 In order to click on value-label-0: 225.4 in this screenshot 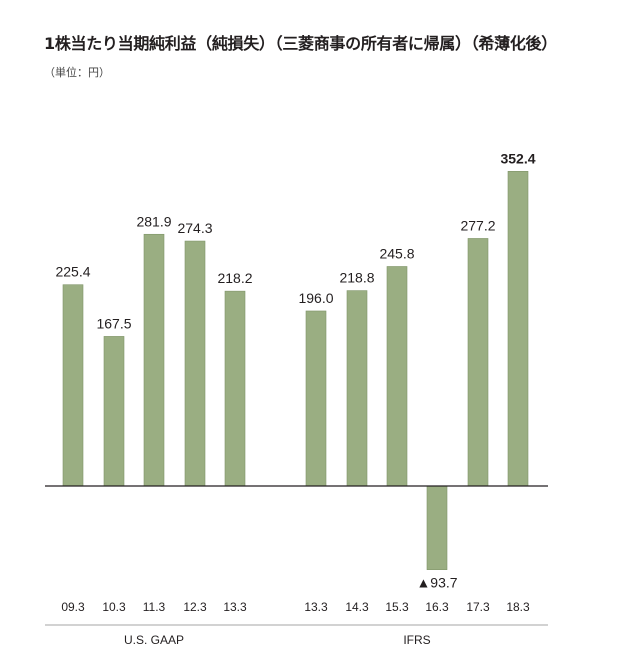, I will do `click(72, 272)`.